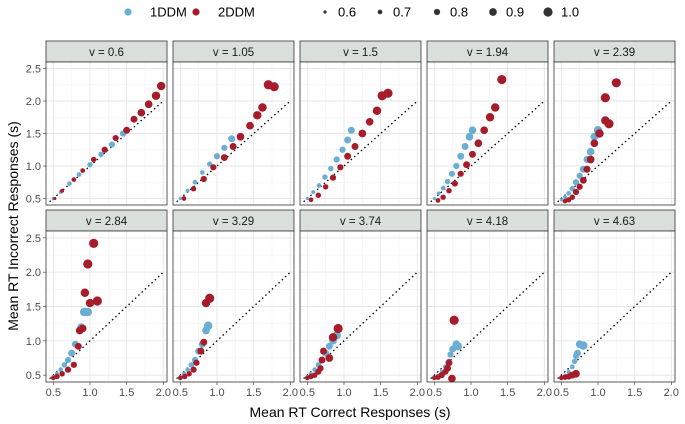  I want to click on facet-panel: v = 0.6 0.5 1.0 1.5 2.0 2.5, so click(97, 123).